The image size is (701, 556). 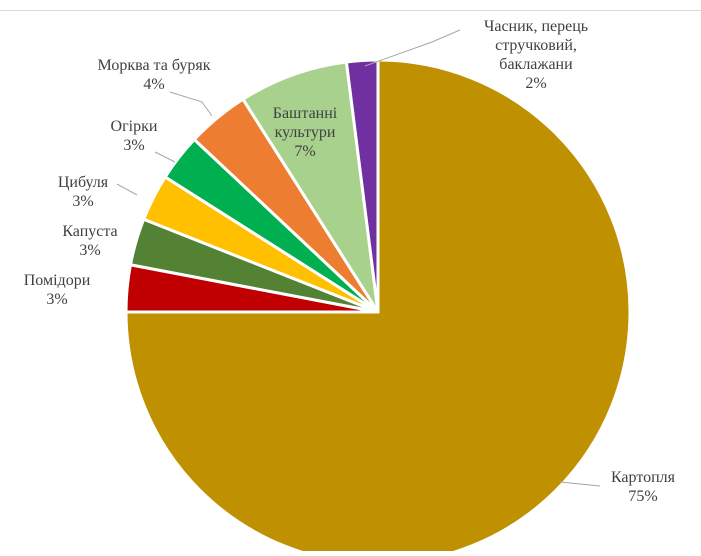 I want to click on data-label-line: баклажани, so click(x=536, y=64).